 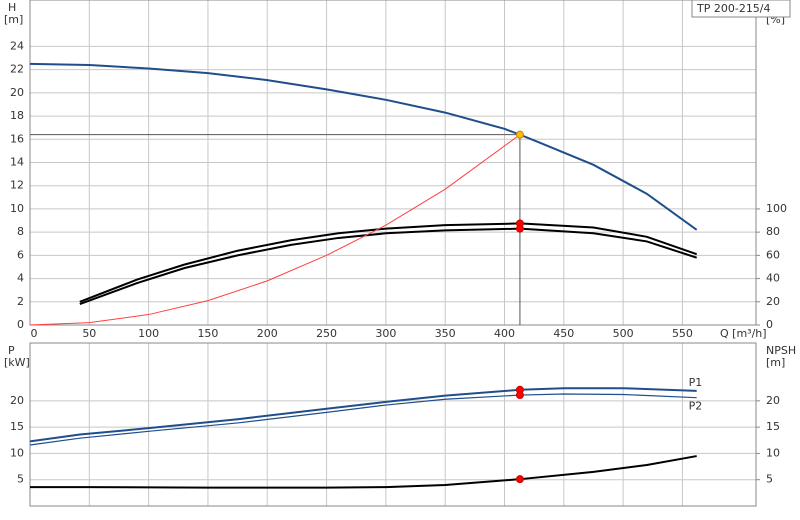 I want to click on y-tick-label: 12, so click(x=17, y=185).